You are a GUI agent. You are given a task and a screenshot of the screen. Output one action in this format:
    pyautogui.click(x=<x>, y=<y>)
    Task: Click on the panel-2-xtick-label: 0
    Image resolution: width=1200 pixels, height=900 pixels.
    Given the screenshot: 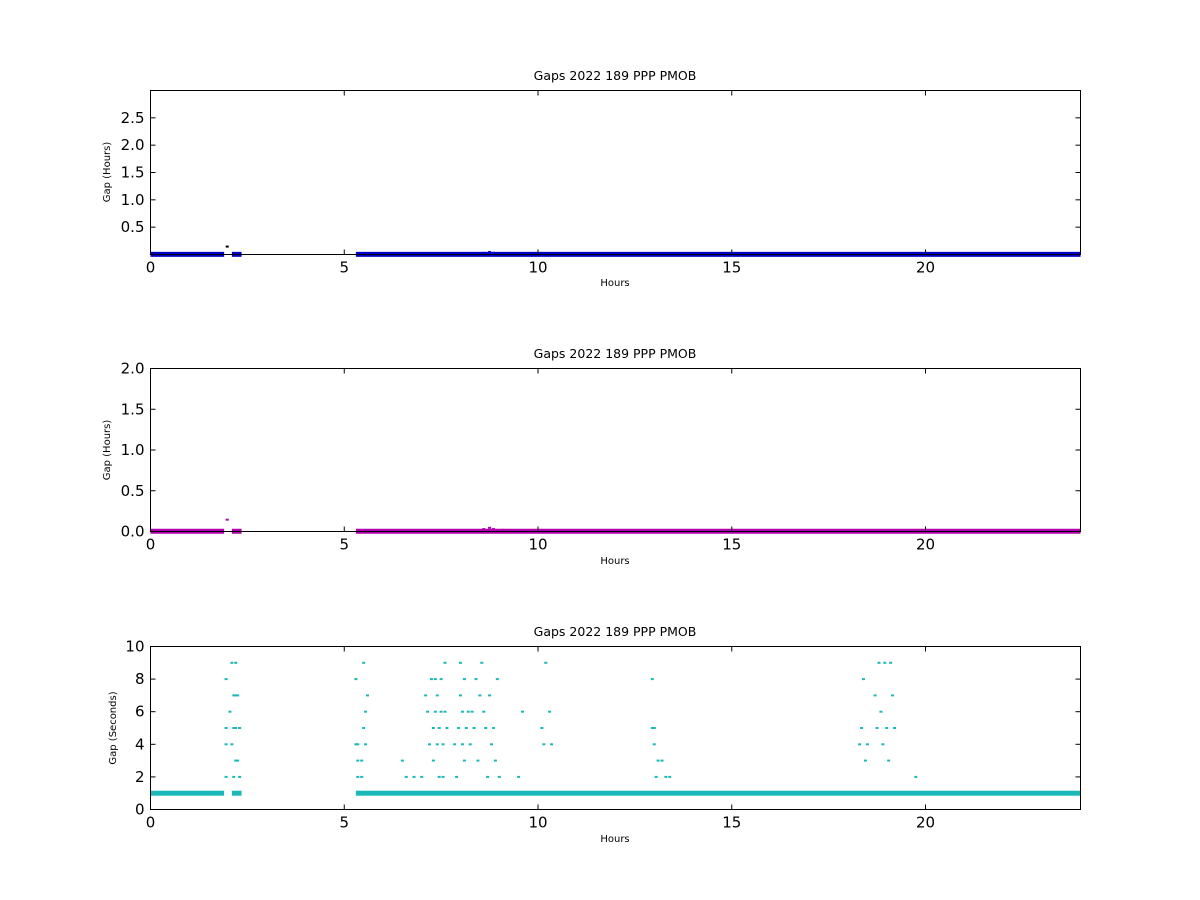 What is the action you would take?
    pyautogui.click(x=151, y=545)
    